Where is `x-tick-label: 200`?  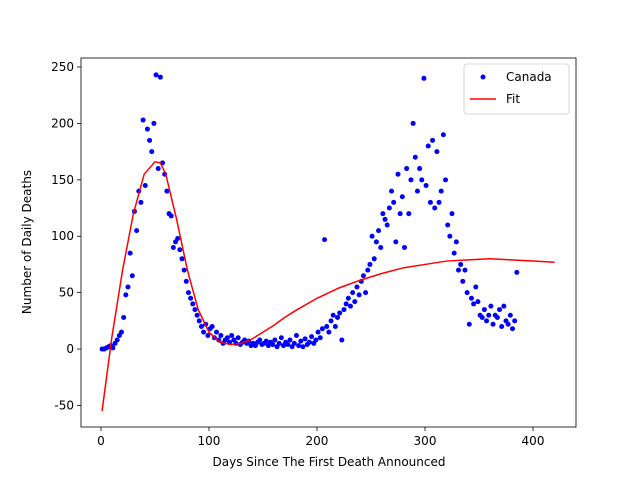
x-tick-label: 200 is located at coordinates (317, 441).